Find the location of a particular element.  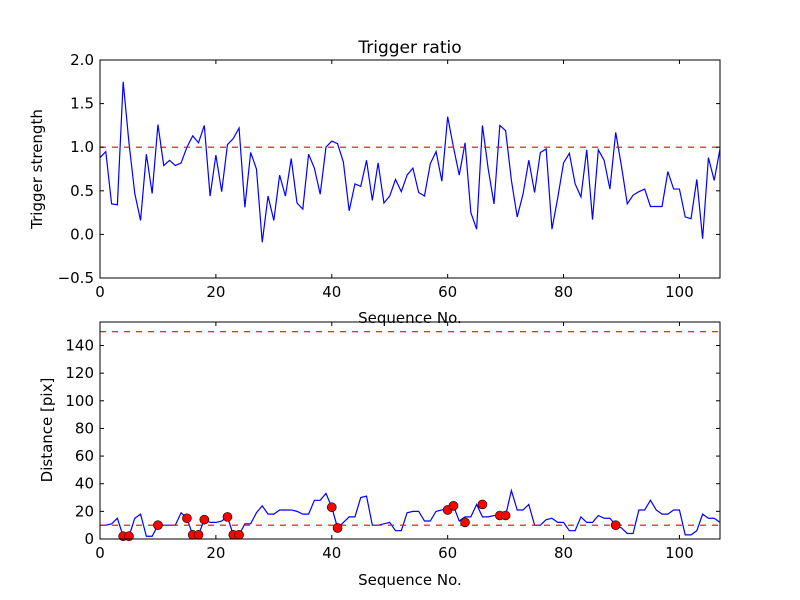

y-tick-label: 0.0 is located at coordinates (82, 234).